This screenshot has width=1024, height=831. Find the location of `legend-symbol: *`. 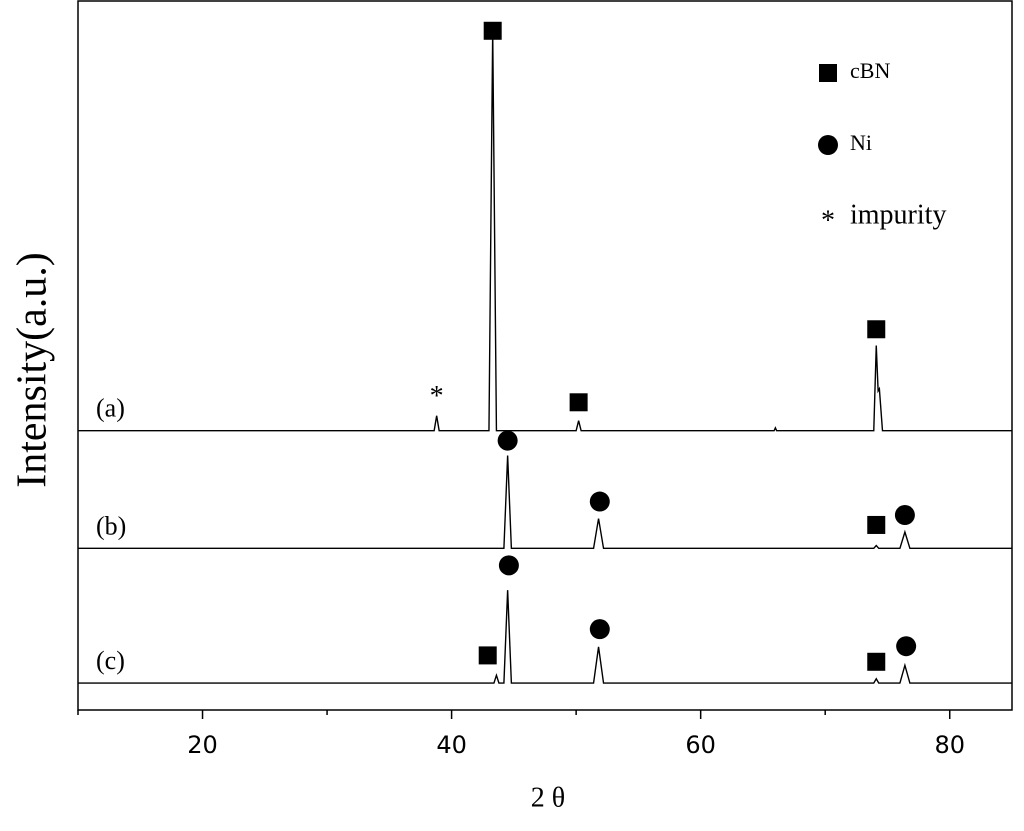

legend-symbol: * is located at coordinates (828, 220).